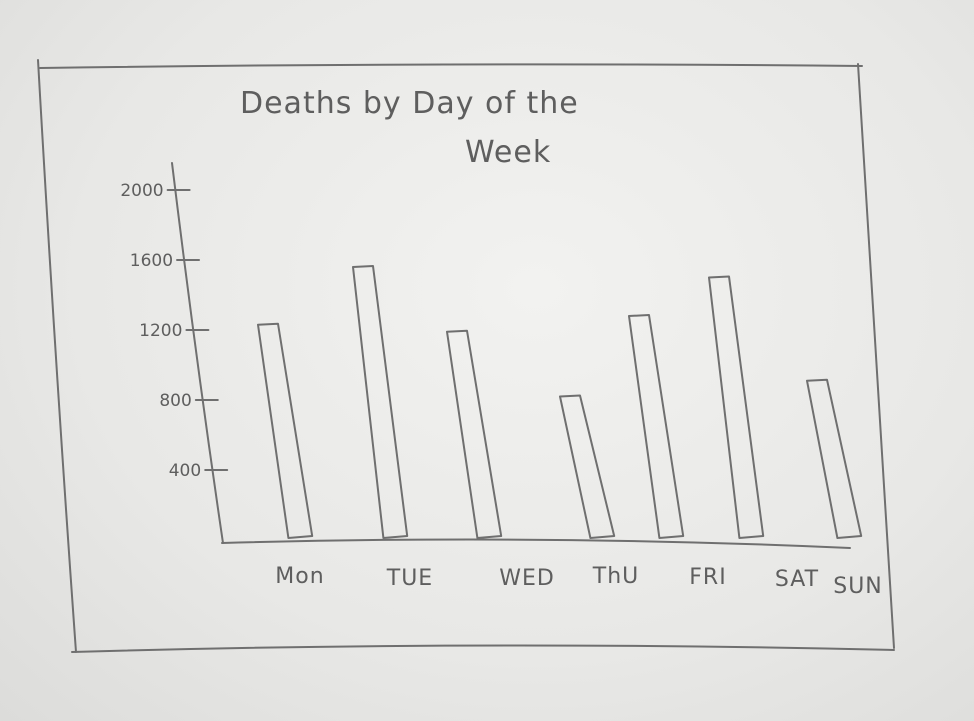 The image size is (974, 721). What do you see at coordinates (451, 66) in the screenshot?
I see `frame-top` at bounding box center [451, 66].